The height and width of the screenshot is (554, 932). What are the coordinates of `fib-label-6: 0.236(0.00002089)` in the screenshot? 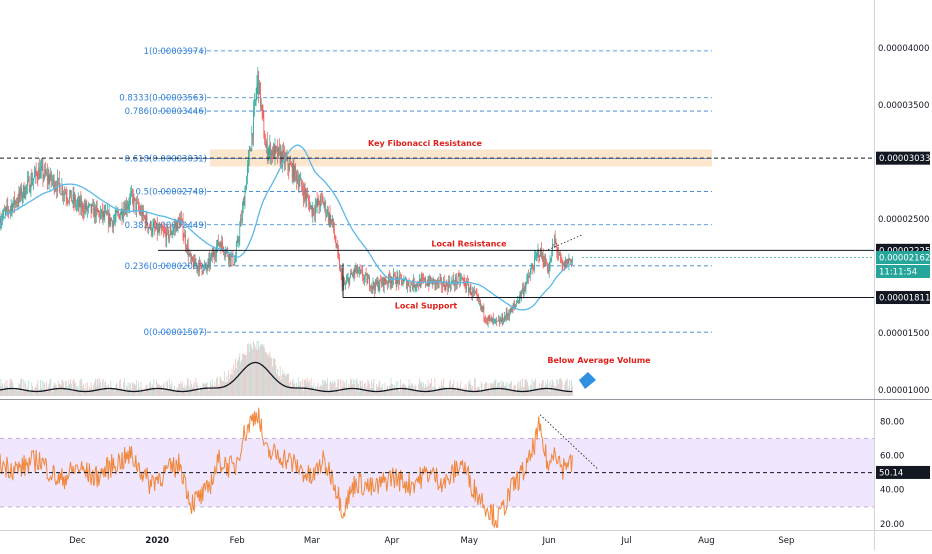 It's located at (166, 267).